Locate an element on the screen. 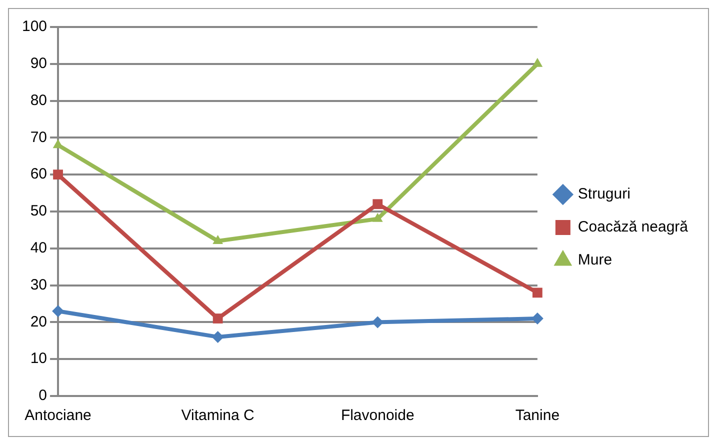 Image resolution: width=717 pixels, height=445 pixels. y-tick-label: 0 is located at coordinates (43, 395).